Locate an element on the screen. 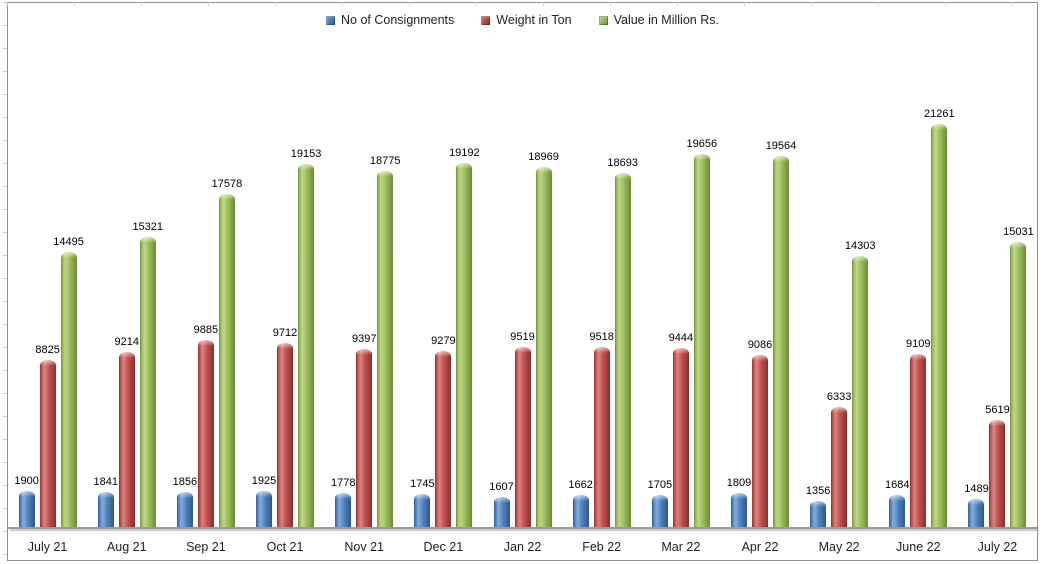 The image size is (1042, 564). data-label: 1705 is located at coordinates (660, 485).